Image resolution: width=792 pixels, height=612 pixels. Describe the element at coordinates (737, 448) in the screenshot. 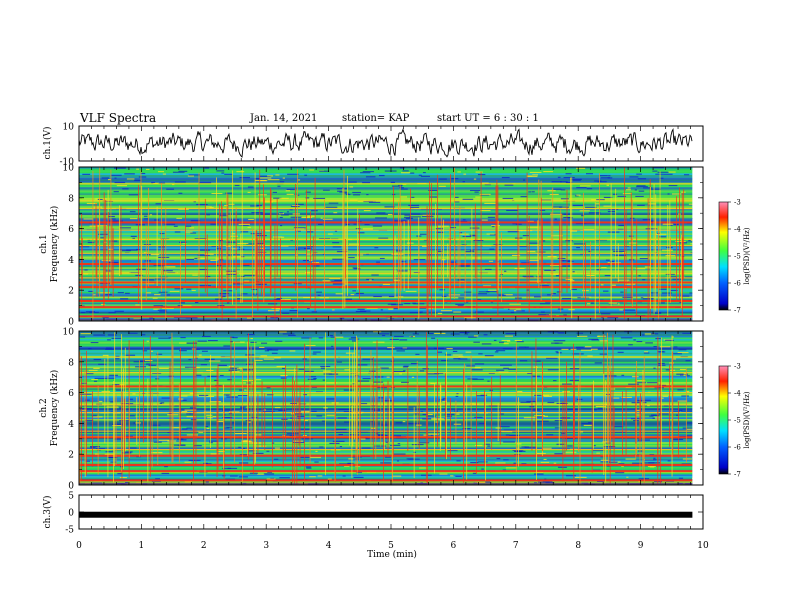

I see `colorbar-tick-label: -6` at that location.